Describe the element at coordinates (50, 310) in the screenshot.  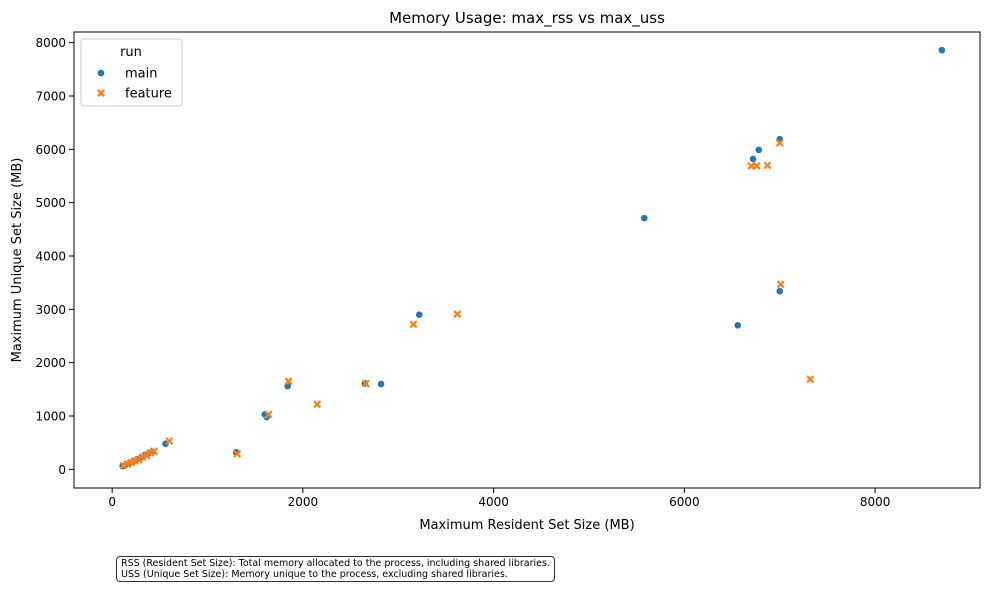
I see `y-tick-label: 3000` at that location.